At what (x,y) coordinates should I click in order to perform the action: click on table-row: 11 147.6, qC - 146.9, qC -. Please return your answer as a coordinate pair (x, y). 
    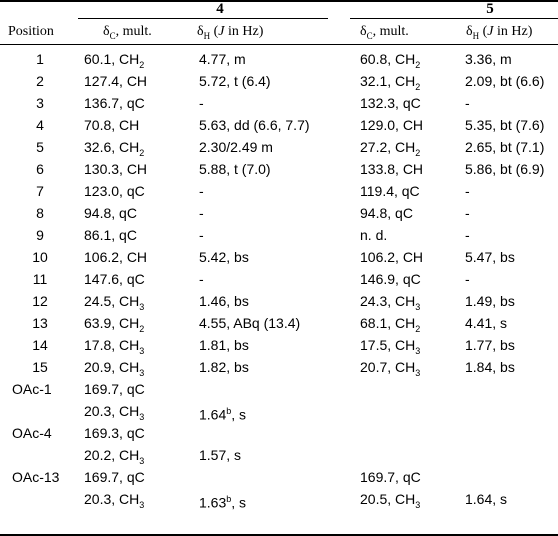
    Looking at the image, I should click on (279, 279).